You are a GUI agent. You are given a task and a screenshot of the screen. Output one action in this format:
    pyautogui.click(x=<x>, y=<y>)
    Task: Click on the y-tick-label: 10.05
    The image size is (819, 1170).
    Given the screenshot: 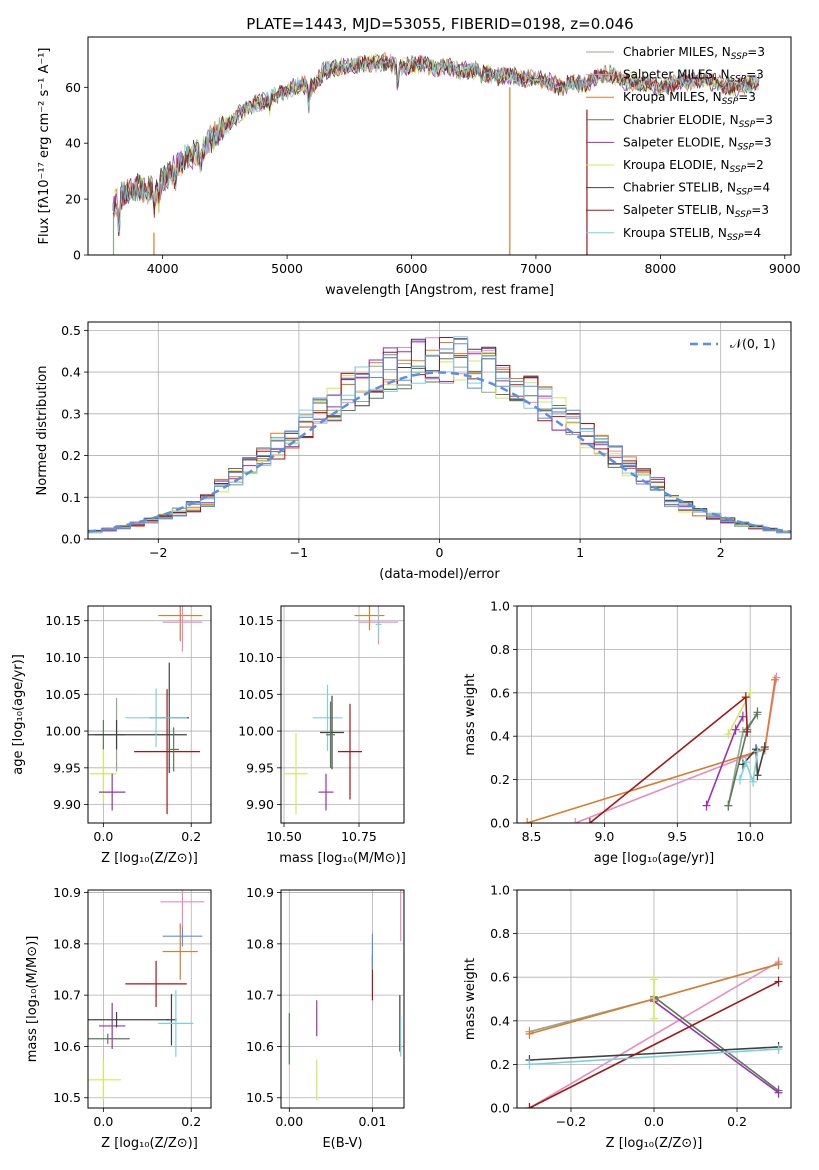 What is the action you would take?
    pyautogui.click(x=256, y=694)
    